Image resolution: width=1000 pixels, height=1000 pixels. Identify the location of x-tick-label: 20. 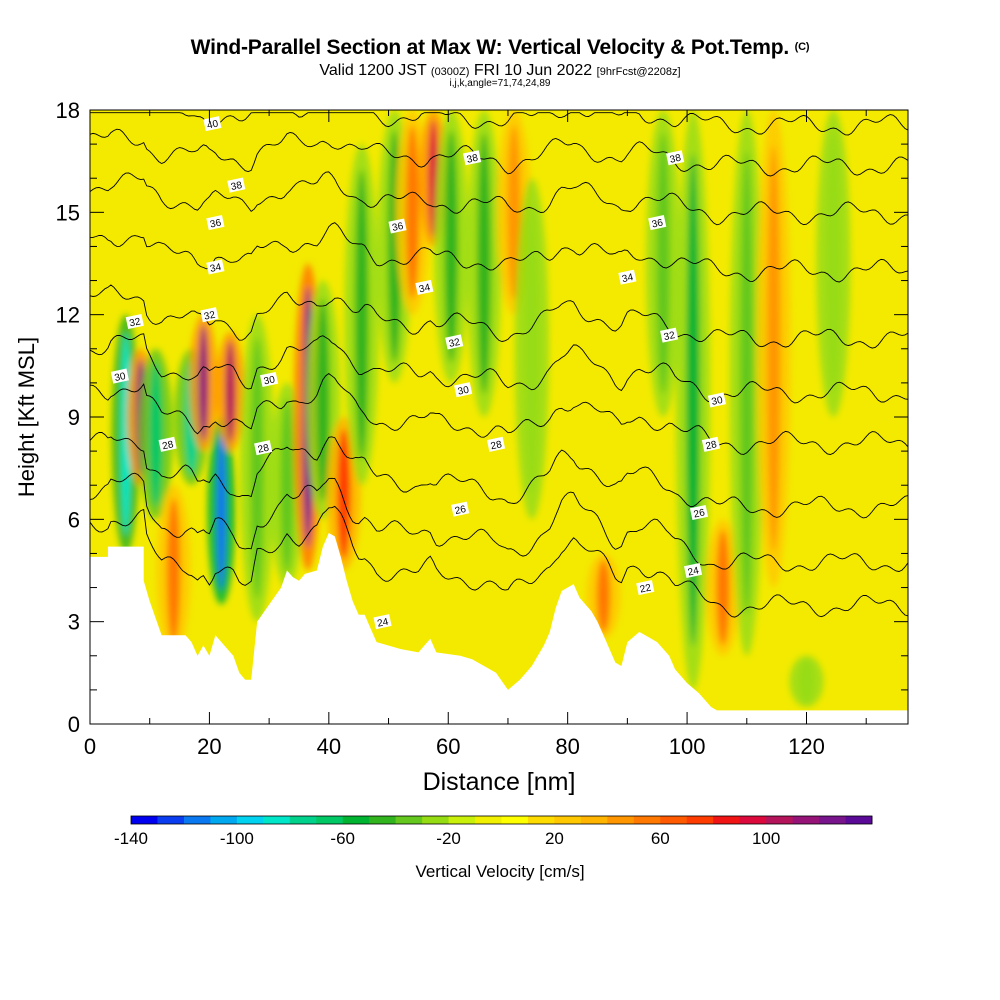
(209, 746).